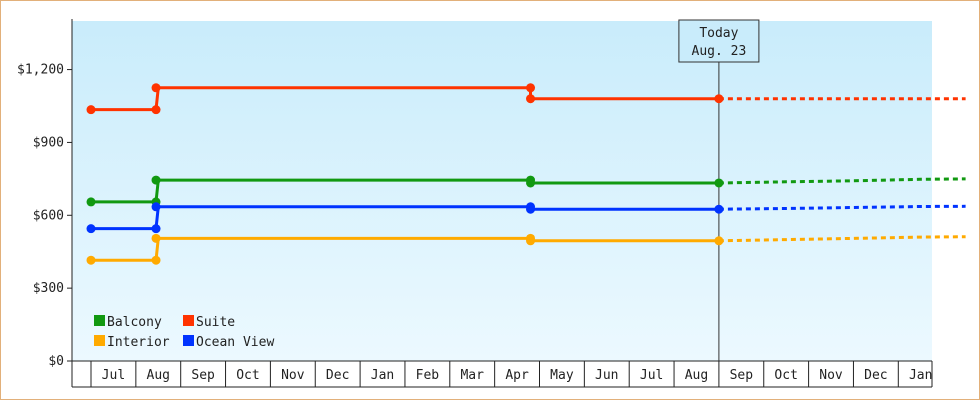 This screenshot has height=401, width=980. I want to click on legend-label: Balcony, so click(134, 322).